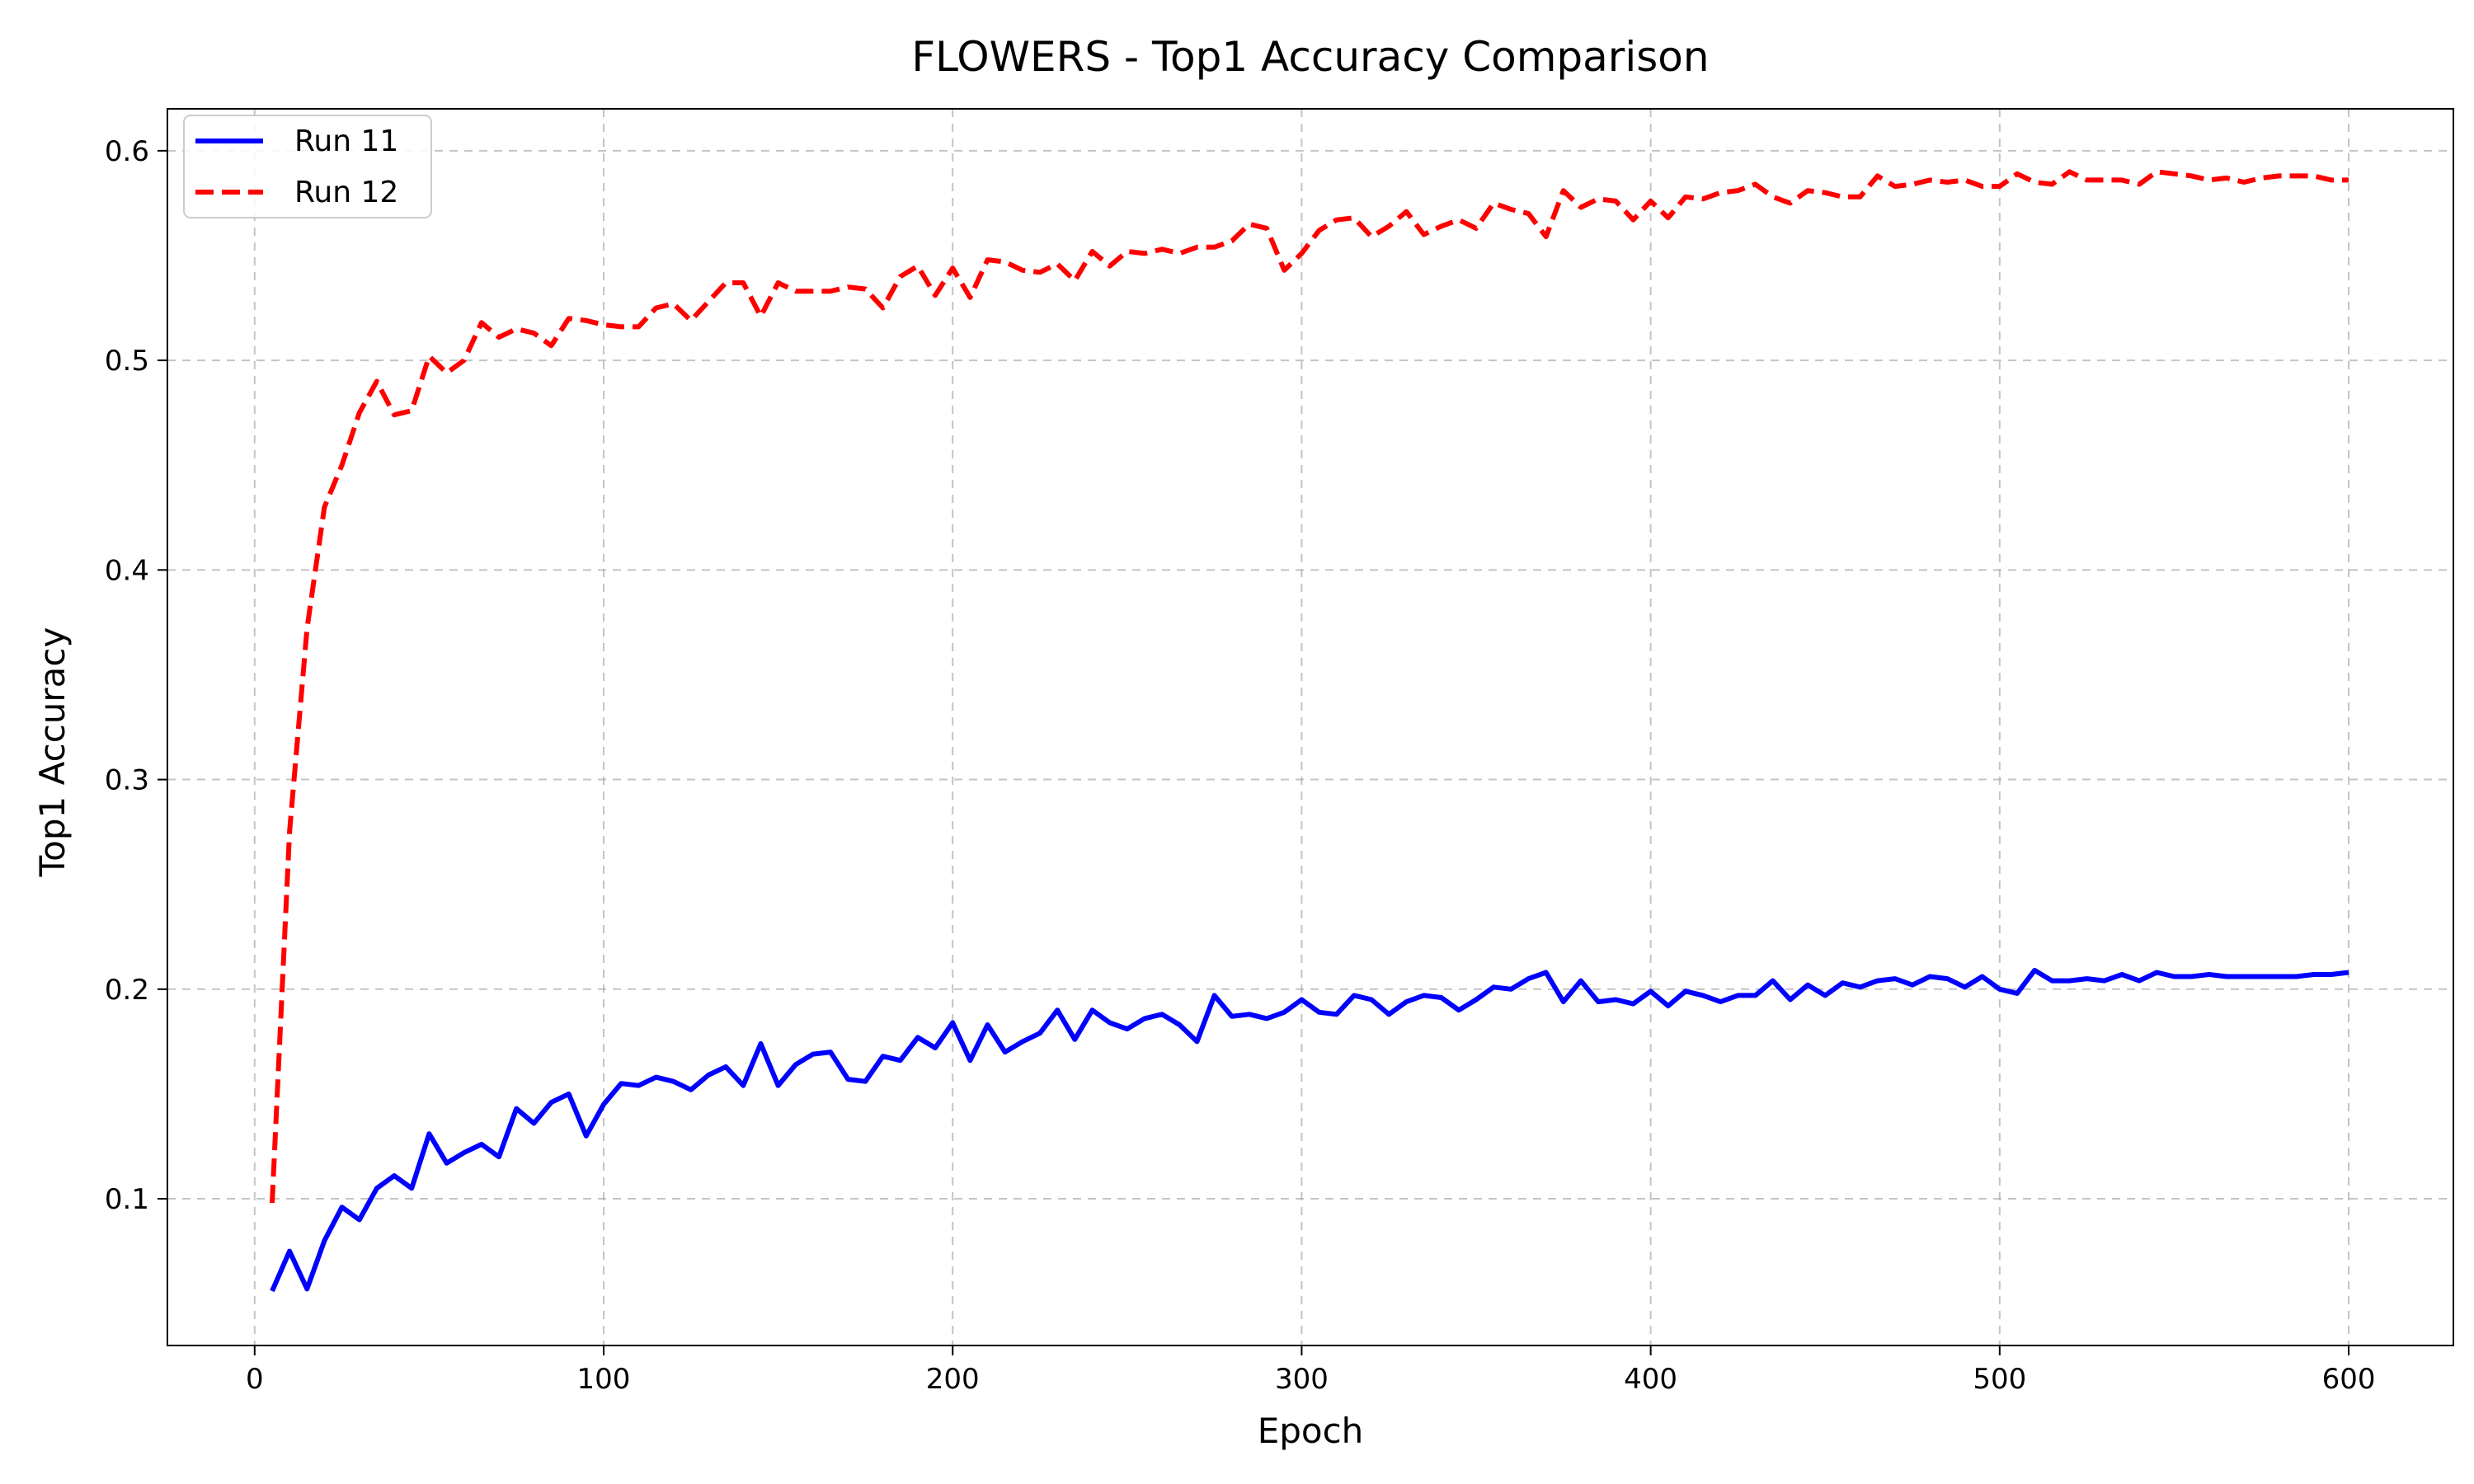 Image resolution: width=2474 pixels, height=1484 pixels. Describe the element at coordinates (127, 780) in the screenshot. I see `y-tick-label: 0.3` at that location.